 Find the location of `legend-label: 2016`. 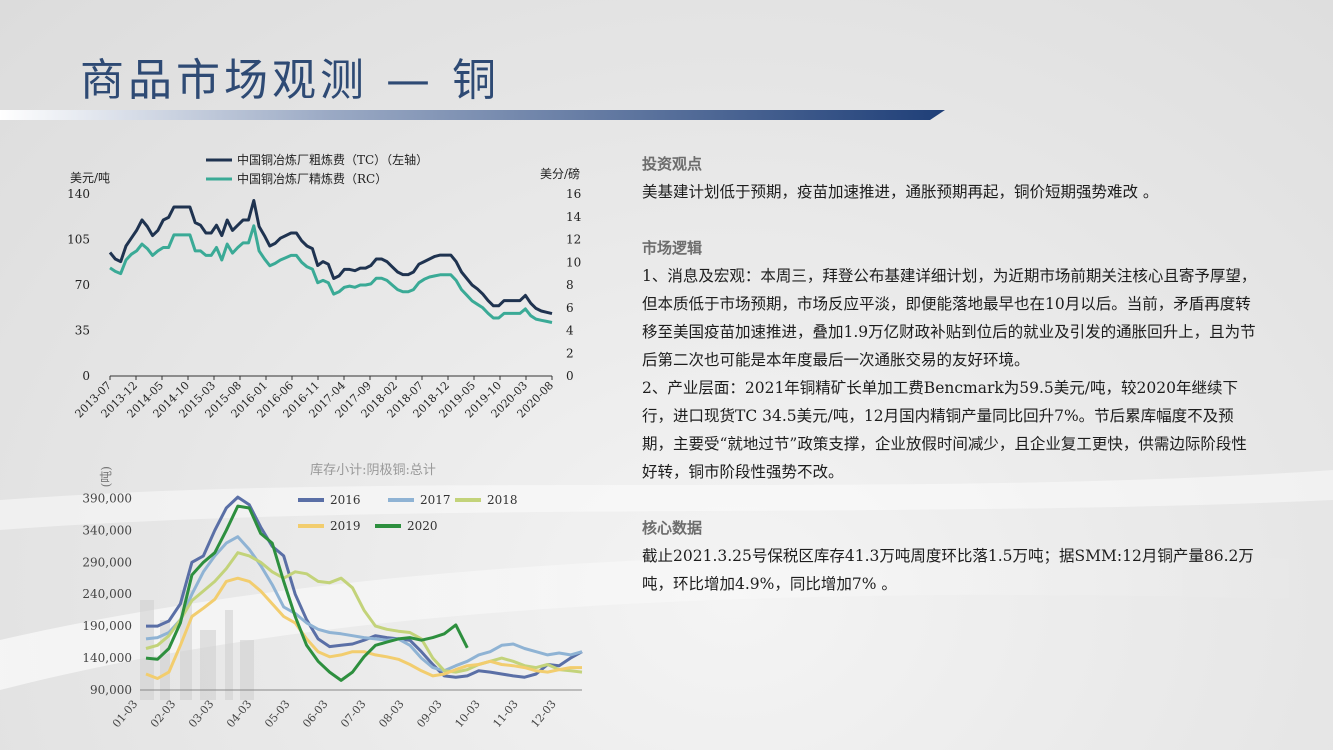

legend-label: 2016 is located at coordinates (345, 500).